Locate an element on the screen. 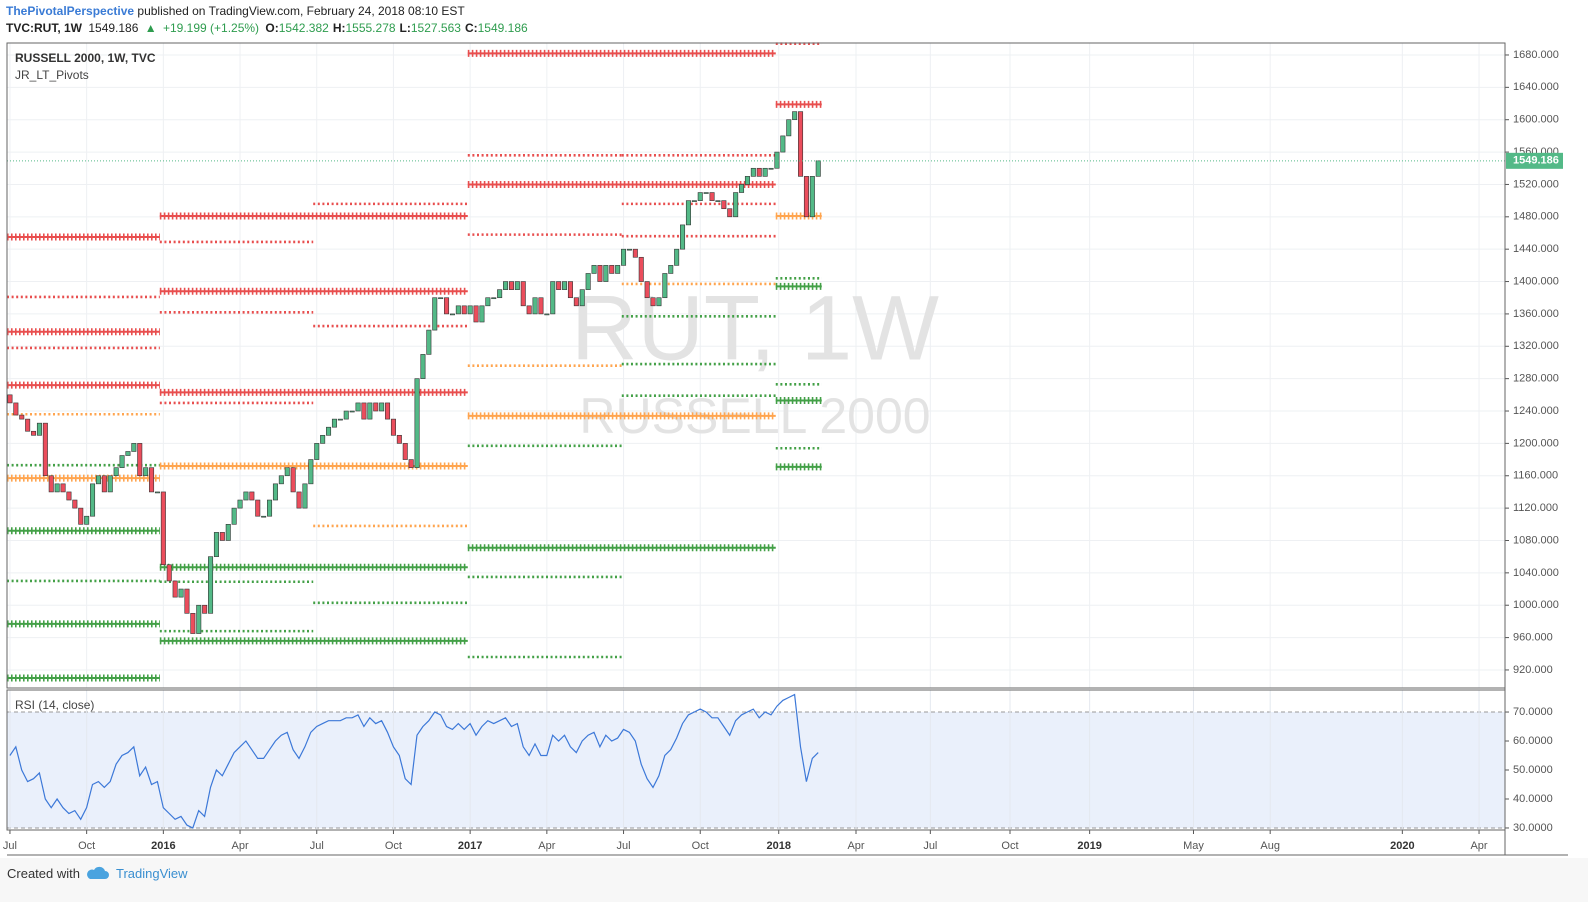 This screenshot has height=902, width=1588. y-tick-label: 30.0000 is located at coordinates (1533, 828).